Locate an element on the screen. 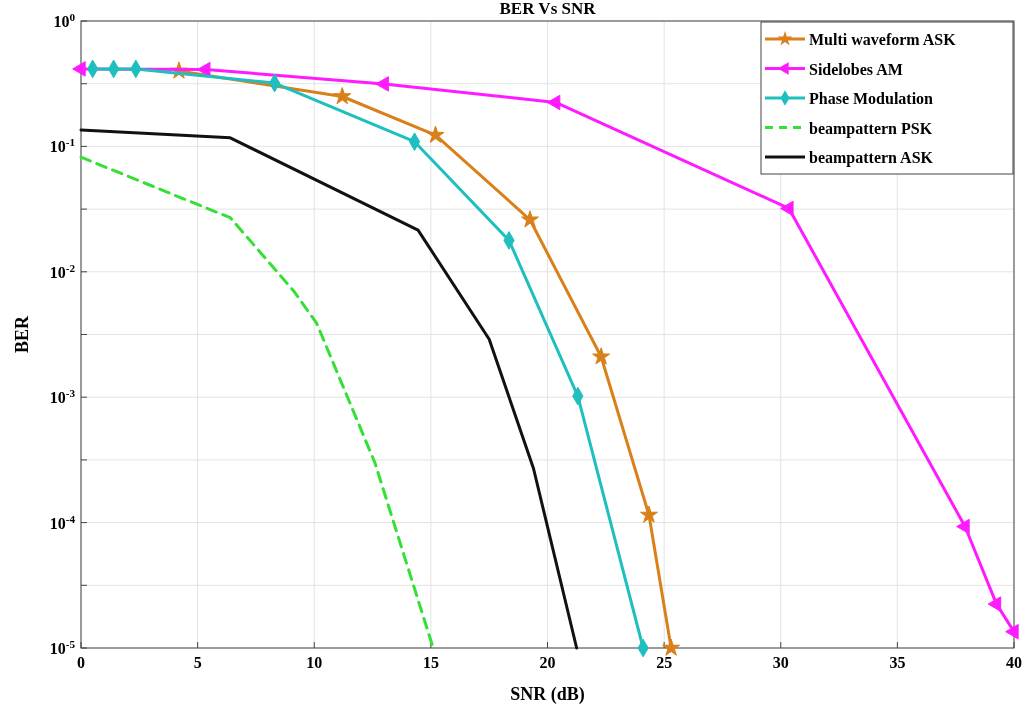  y-tick-label: 10$^{0}$ is located at coordinates (64, 20).